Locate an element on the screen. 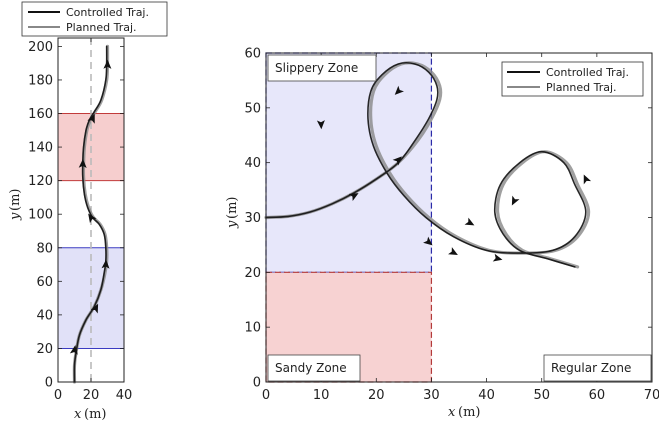 Image resolution: width=659 pixels, height=426 pixels. left-y-tick-label: 80 is located at coordinates (44, 248).